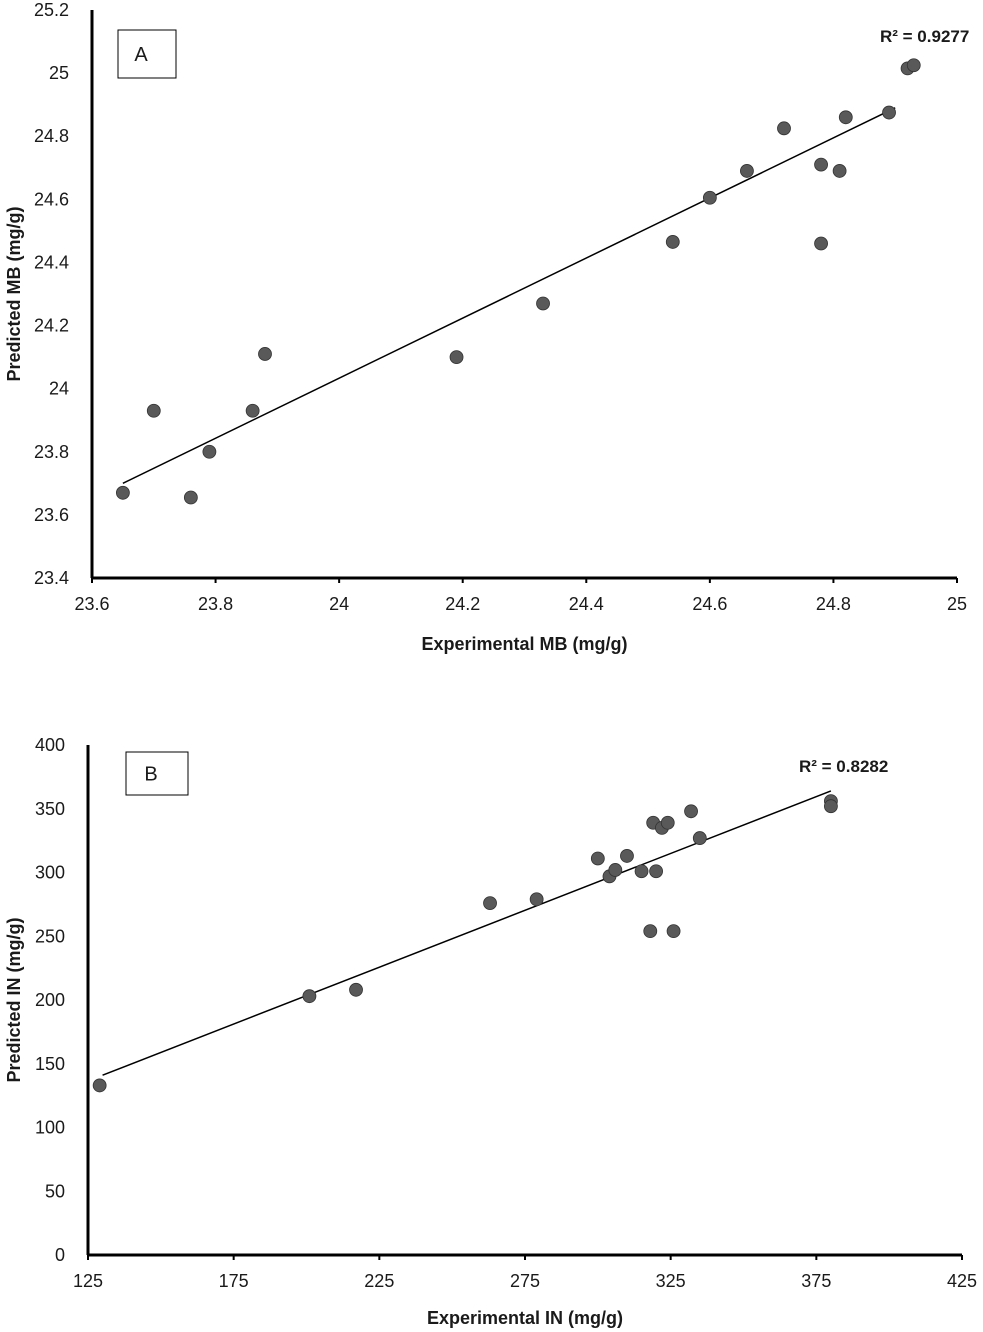 This screenshot has width=983, height=1332. Describe the element at coordinates (141, 55) in the screenshot. I see `chart-a-panel-label: A` at that location.